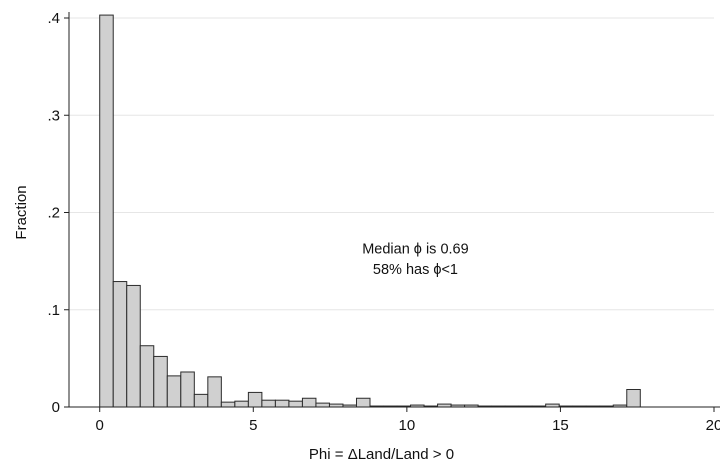 The width and height of the screenshot is (720, 467). What do you see at coordinates (381, 454) in the screenshot?
I see `x-axis-label: Phi = ΔLand/Land > 0` at bounding box center [381, 454].